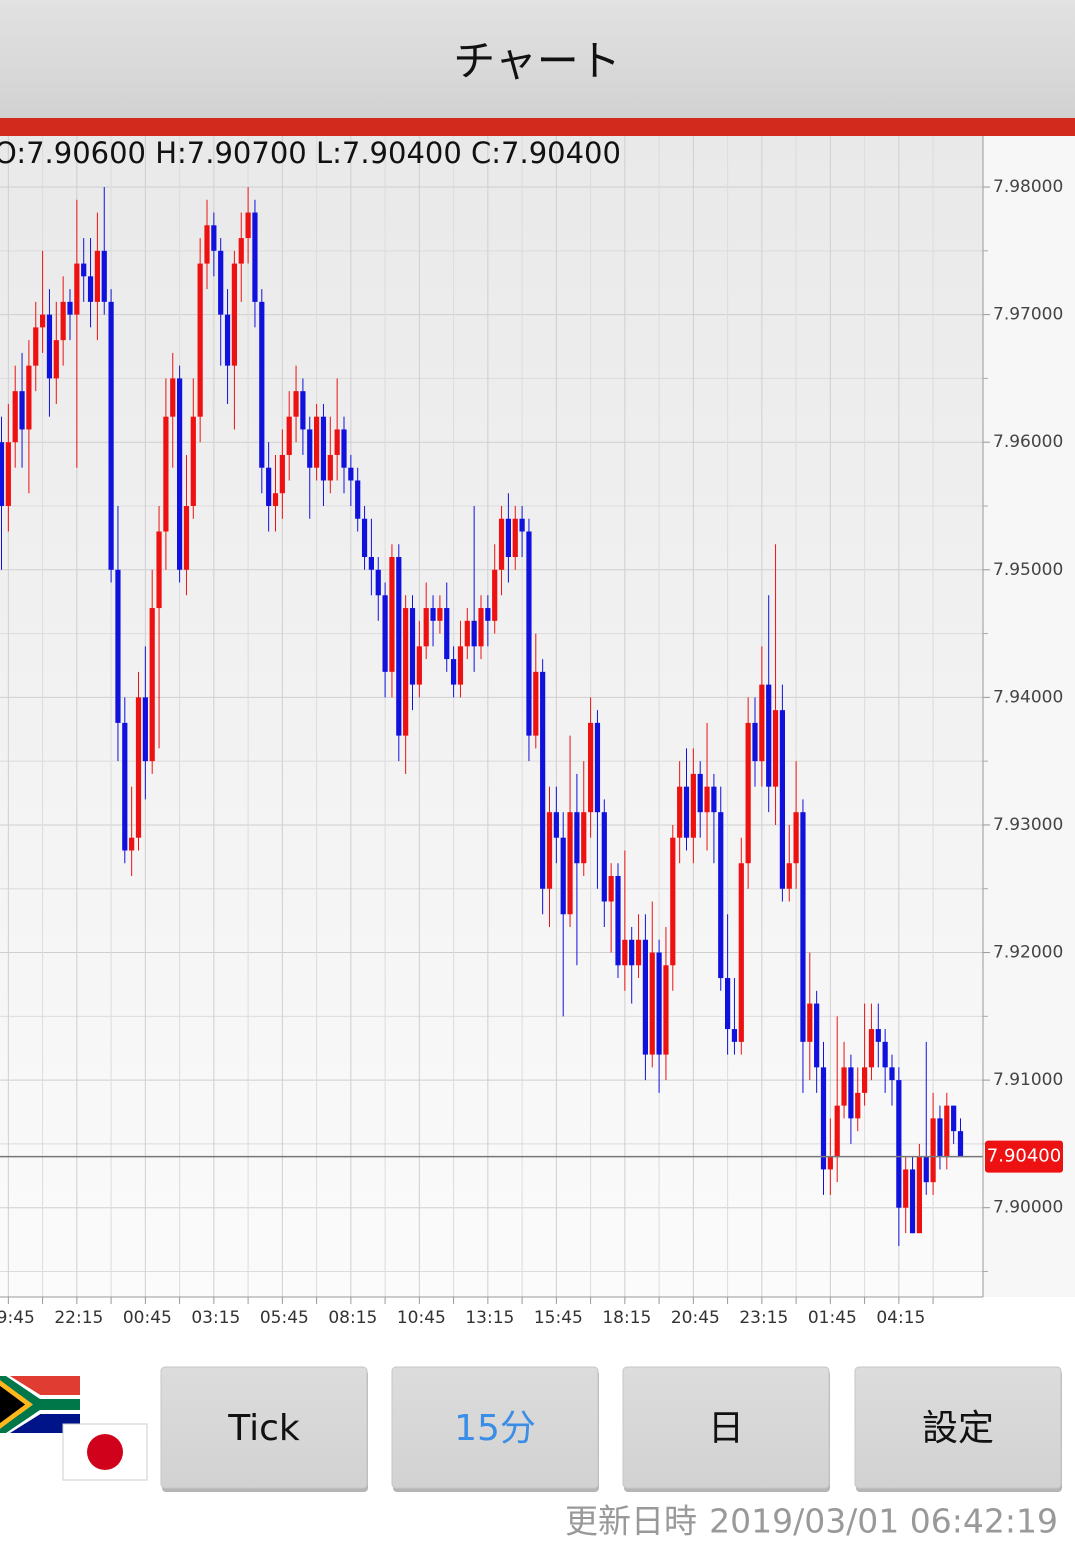 The height and width of the screenshot is (1547, 1075). Describe the element at coordinates (1028, 825) in the screenshot. I see `y-tick-label: 7.93000` at that location.